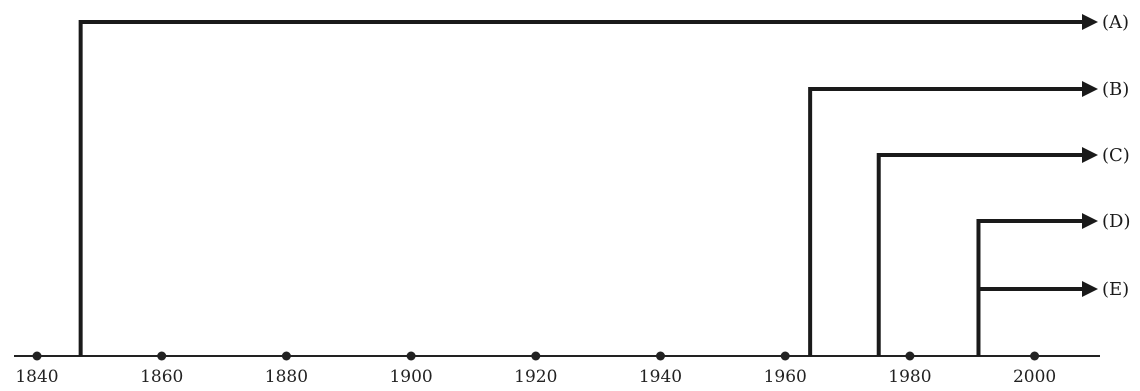  I want to click on branch-d: (D), so click(1053, 283).